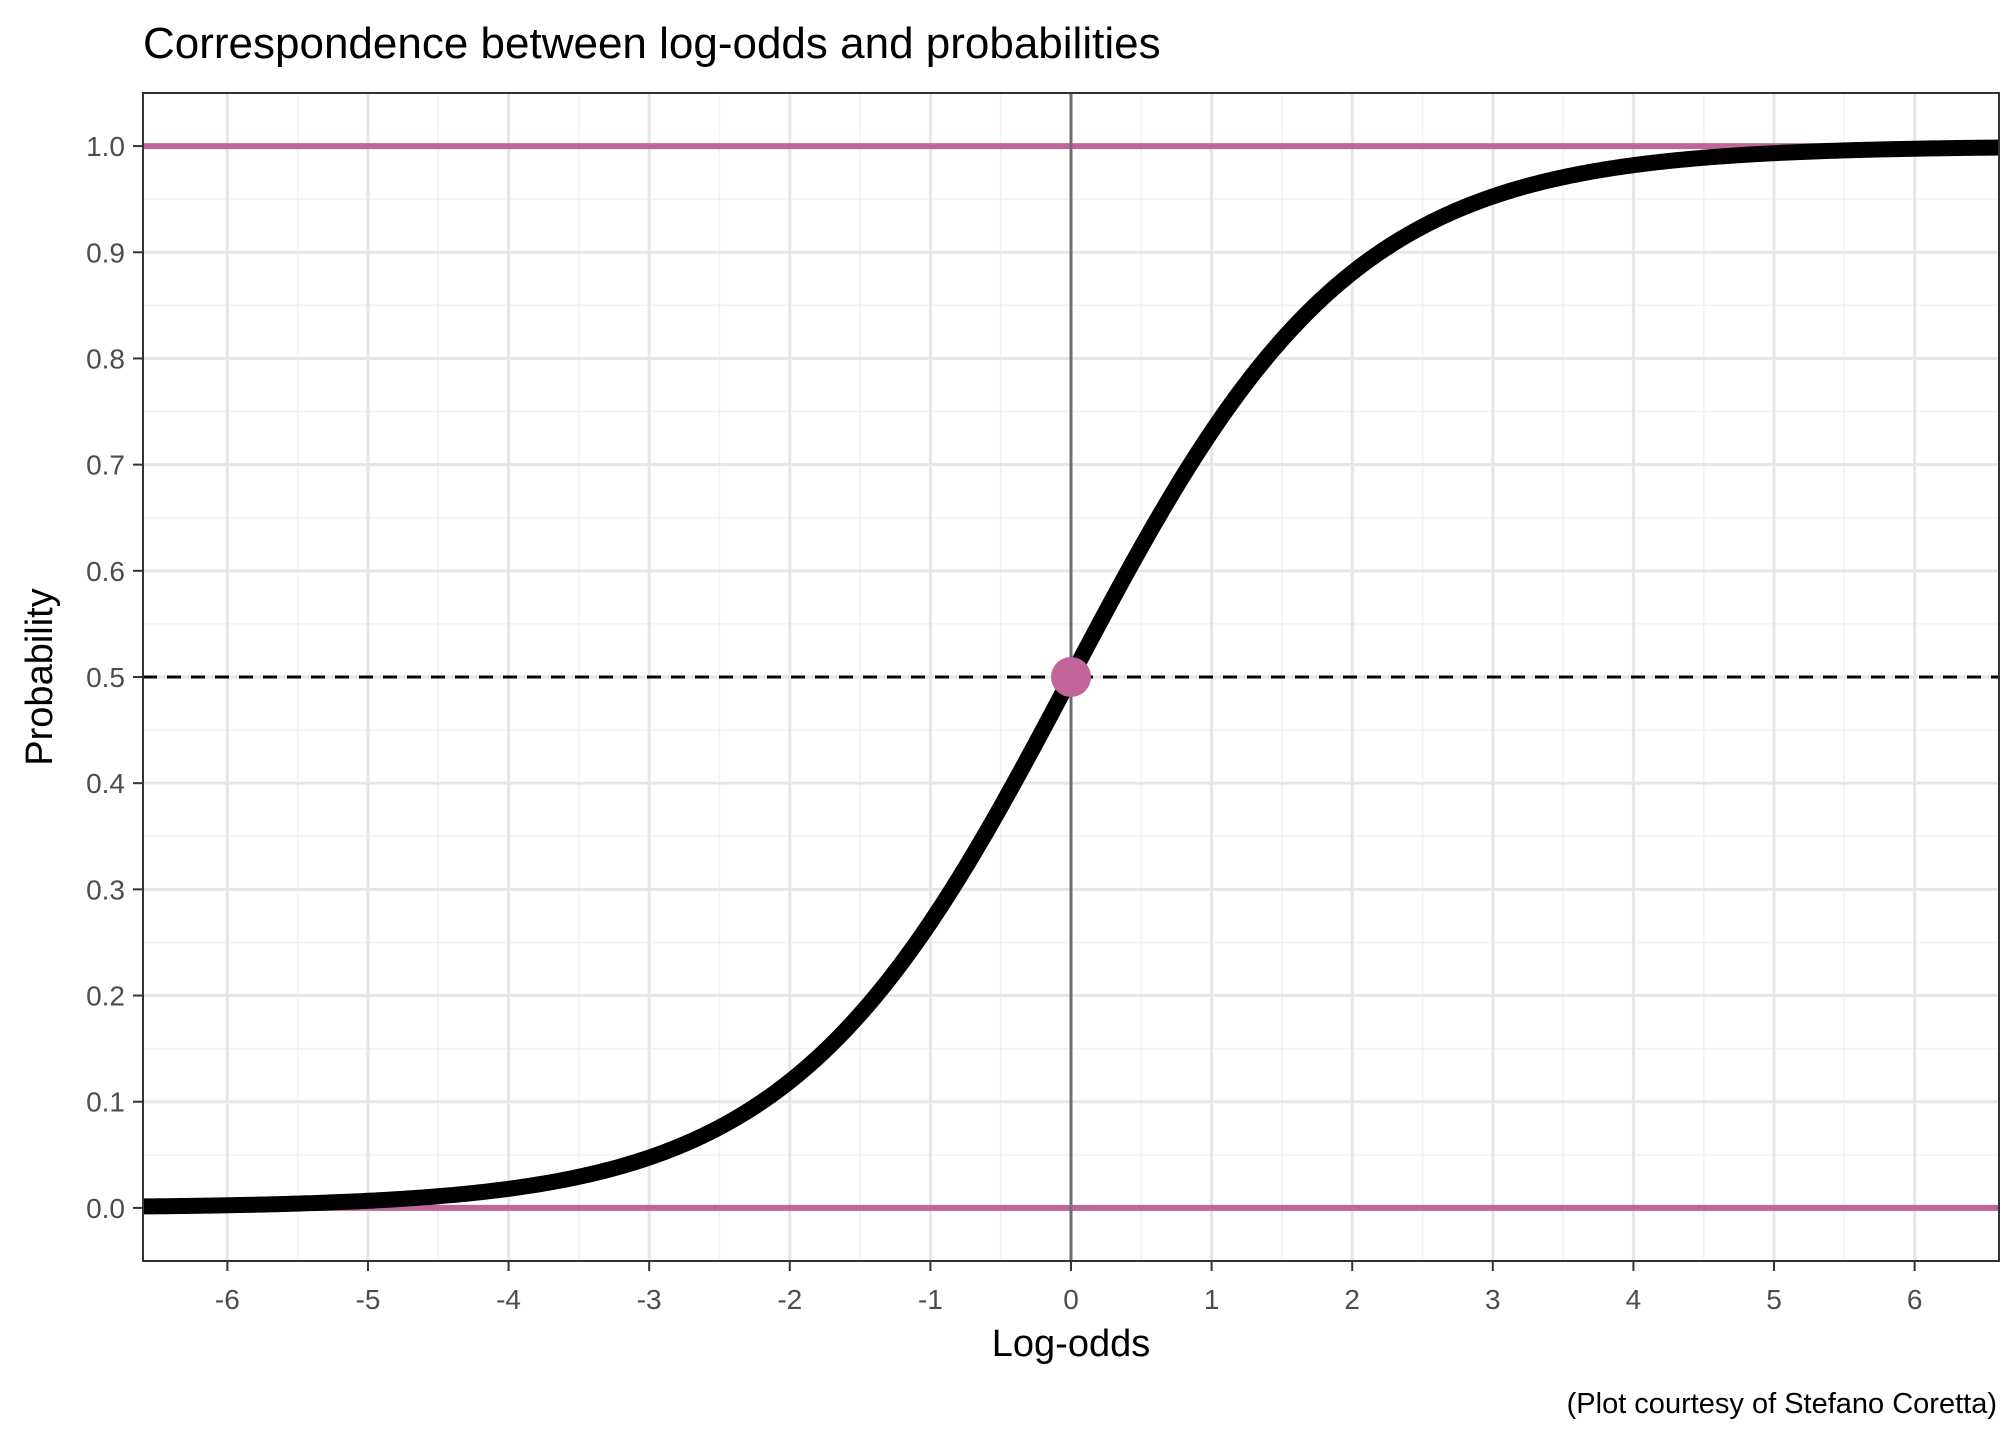 The width and height of the screenshot is (2016, 1440). What do you see at coordinates (105, 146) in the screenshot?
I see `y-tick-label: 1.0` at bounding box center [105, 146].